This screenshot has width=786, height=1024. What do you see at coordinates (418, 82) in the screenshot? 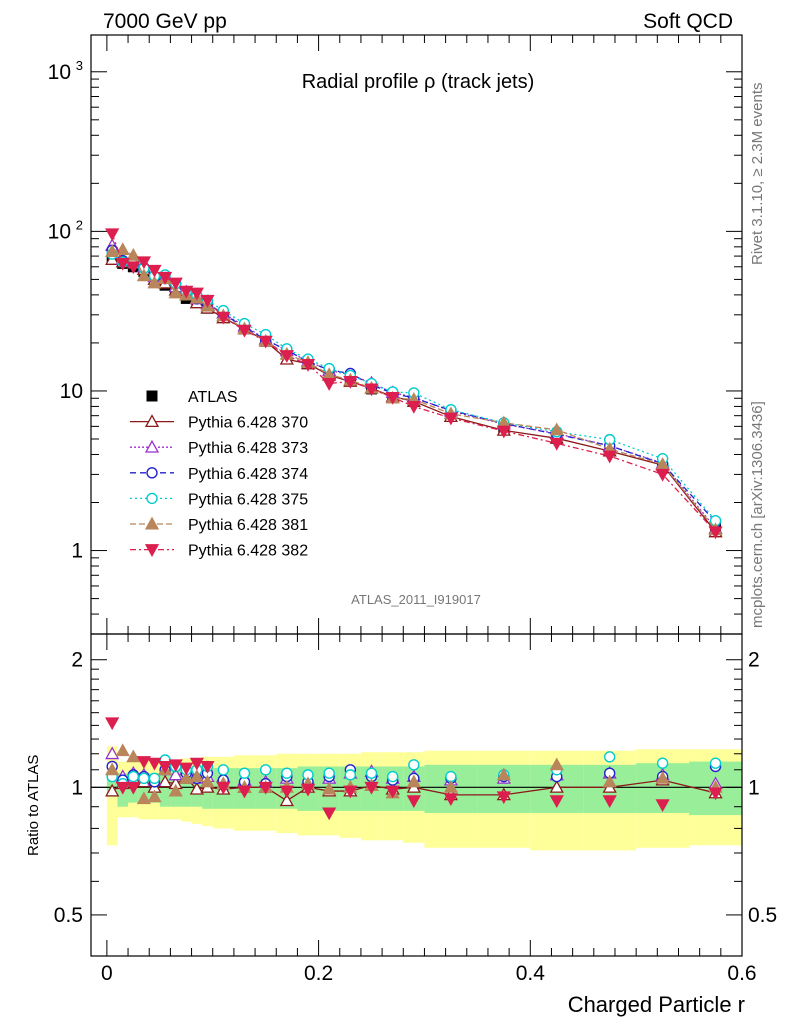
I see `chart-title: Radial profile ρ (track jets)` at bounding box center [418, 82].